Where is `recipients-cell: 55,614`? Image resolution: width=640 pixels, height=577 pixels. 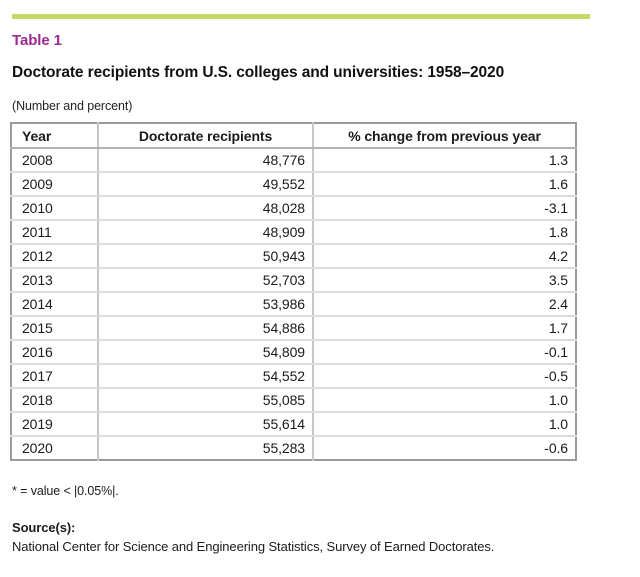
recipients-cell: 55,614 is located at coordinates (206, 424).